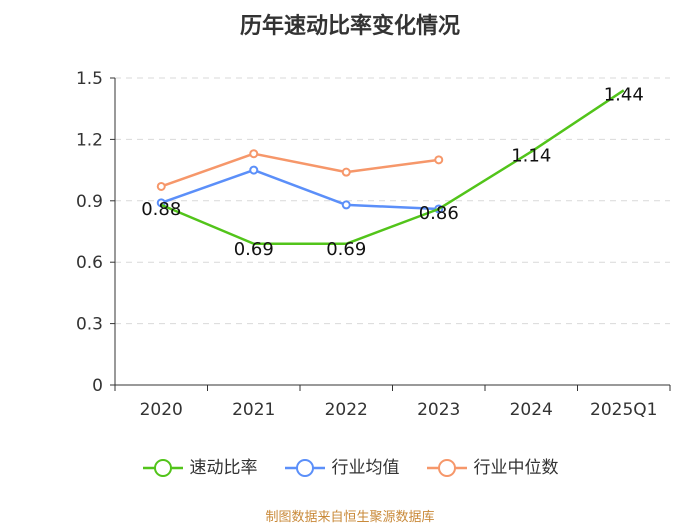 The image size is (700, 525). What do you see at coordinates (439, 213) in the screenshot?
I see `data-label: 0.86` at bounding box center [439, 213].